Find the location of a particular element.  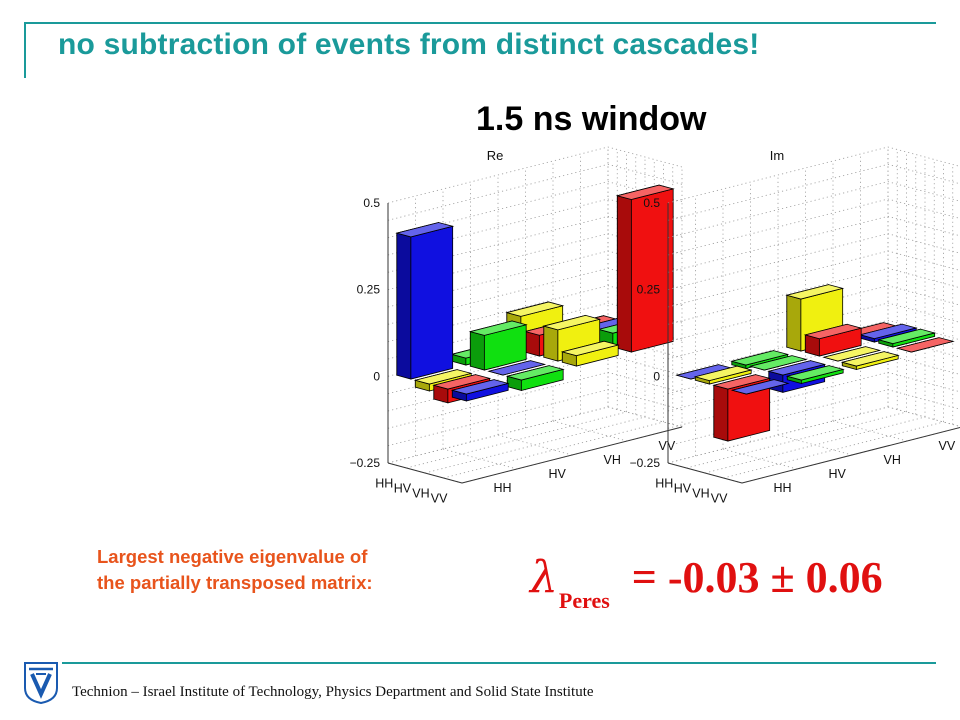

bars is located at coordinates (815, 363).